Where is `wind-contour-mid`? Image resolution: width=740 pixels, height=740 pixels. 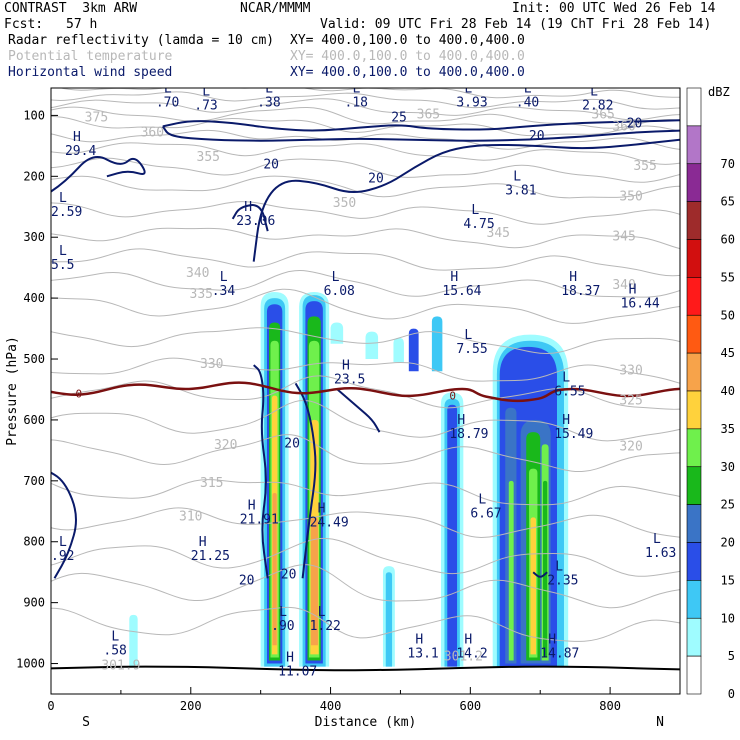
wind-contour-mid is located at coordinates (358, 410).